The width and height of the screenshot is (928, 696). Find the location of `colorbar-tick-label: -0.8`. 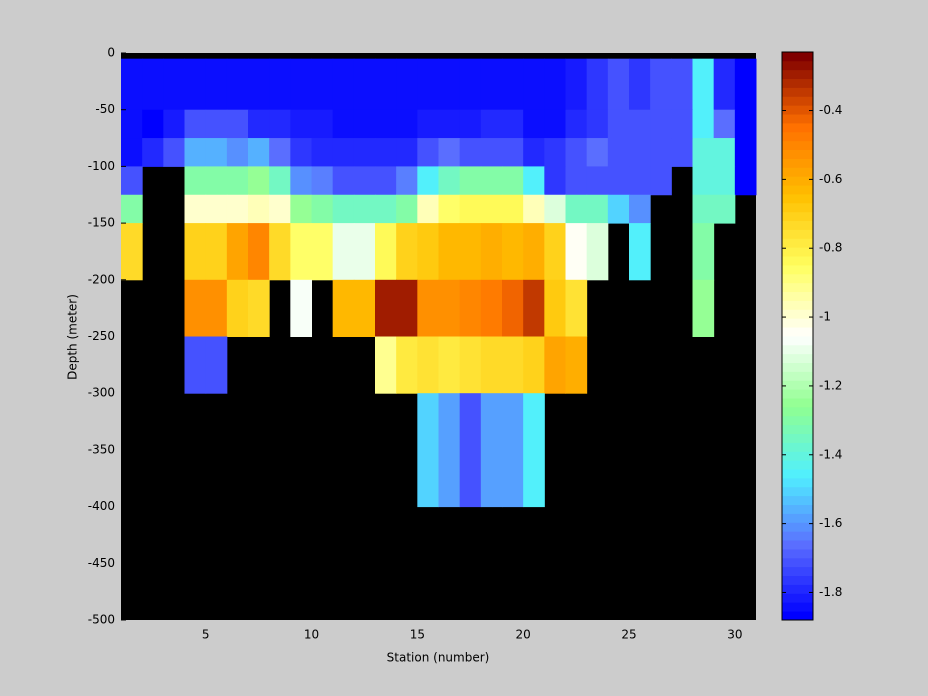

colorbar-tick-label: -0.8 is located at coordinates (830, 248).